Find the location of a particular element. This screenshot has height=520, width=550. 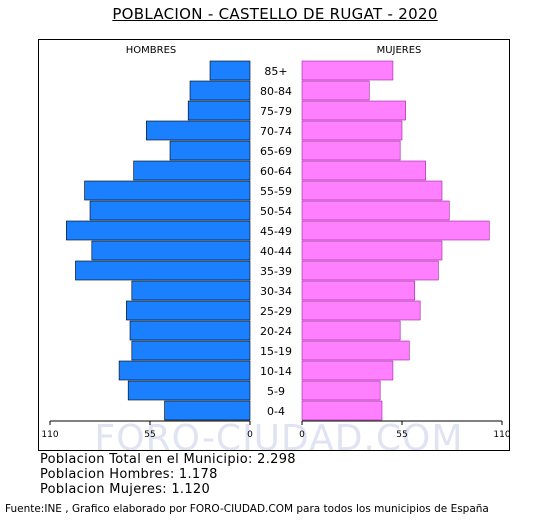

chart-title: POBLACION - CASTELLO DE RUGAT - 2020 is located at coordinates (275, 14).